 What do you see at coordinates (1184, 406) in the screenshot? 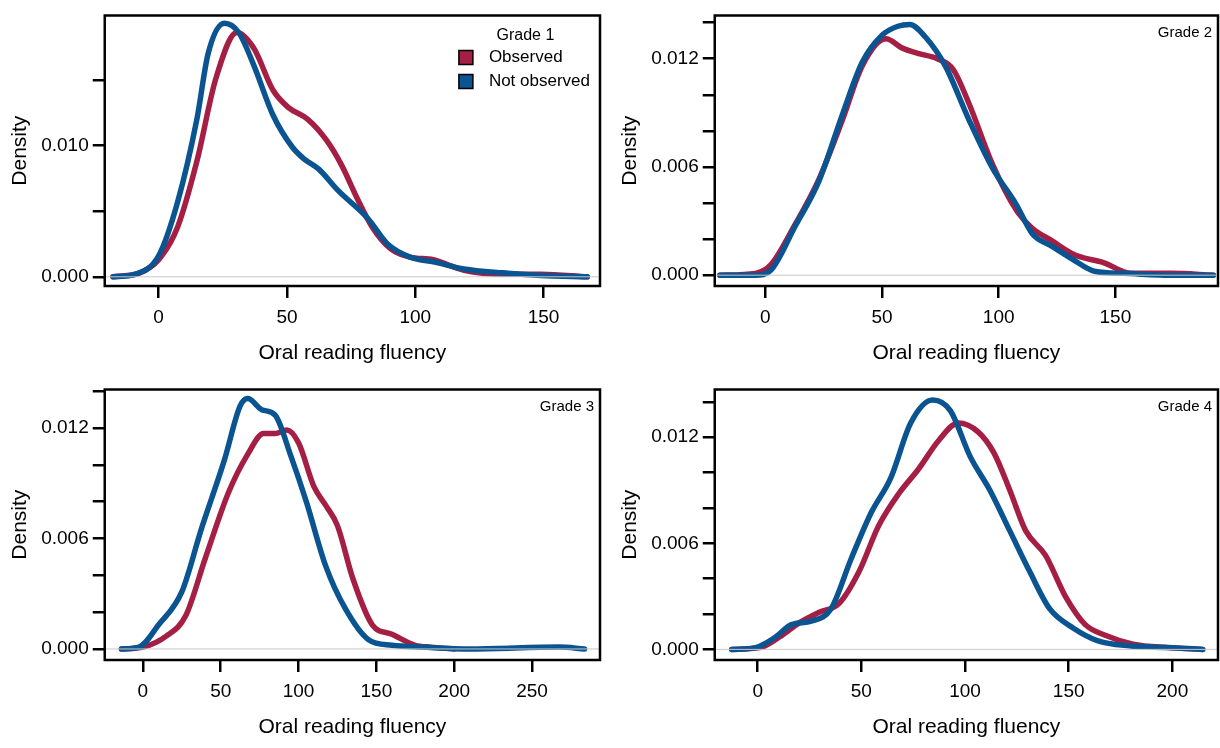
I see `annotation: Grade 4` at bounding box center [1184, 406].